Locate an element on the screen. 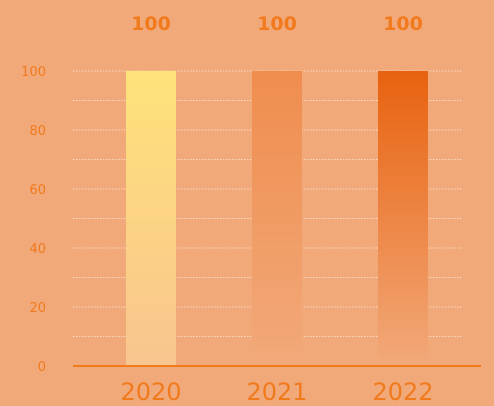 Image resolution: width=494 pixels, height=406 pixels. y-tick-label: 40 is located at coordinates (37, 249).